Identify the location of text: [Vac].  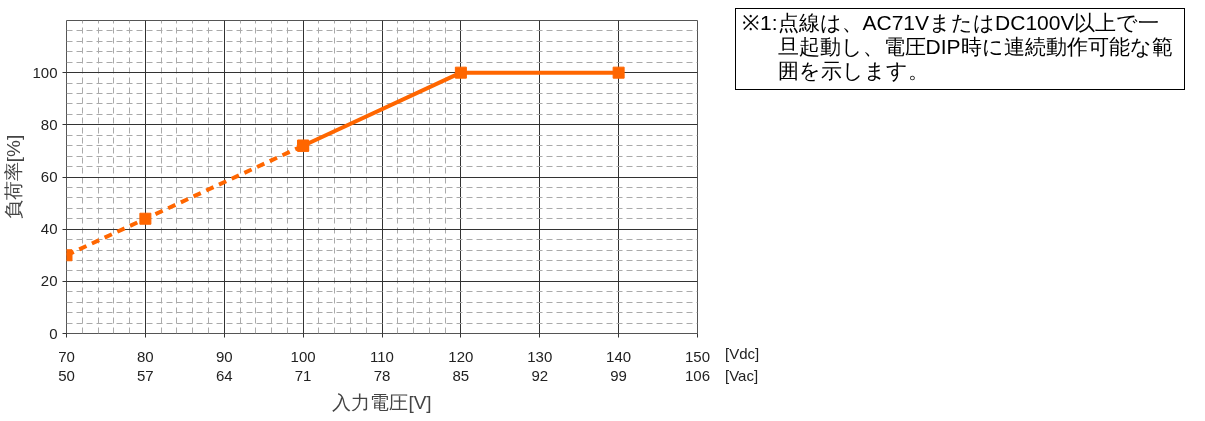
(742, 376).